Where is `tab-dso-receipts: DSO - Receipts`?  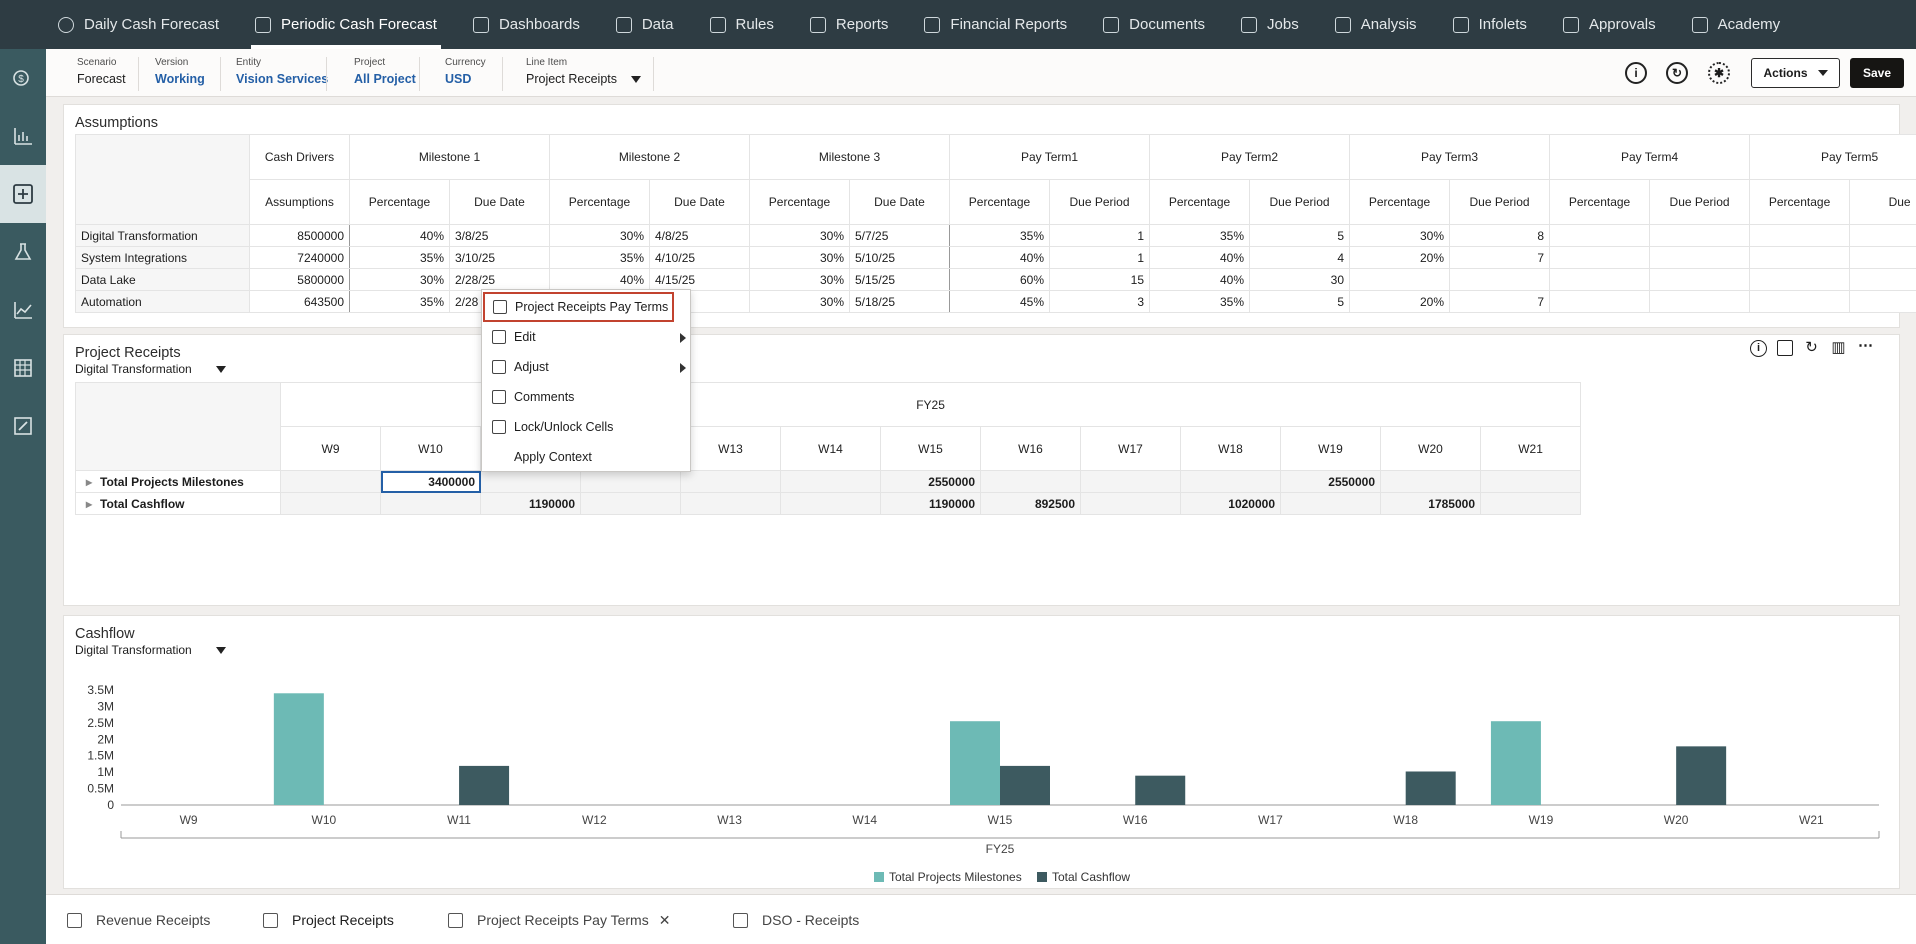 tab-dso-receipts: DSO - Receipts is located at coordinates (796, 919).